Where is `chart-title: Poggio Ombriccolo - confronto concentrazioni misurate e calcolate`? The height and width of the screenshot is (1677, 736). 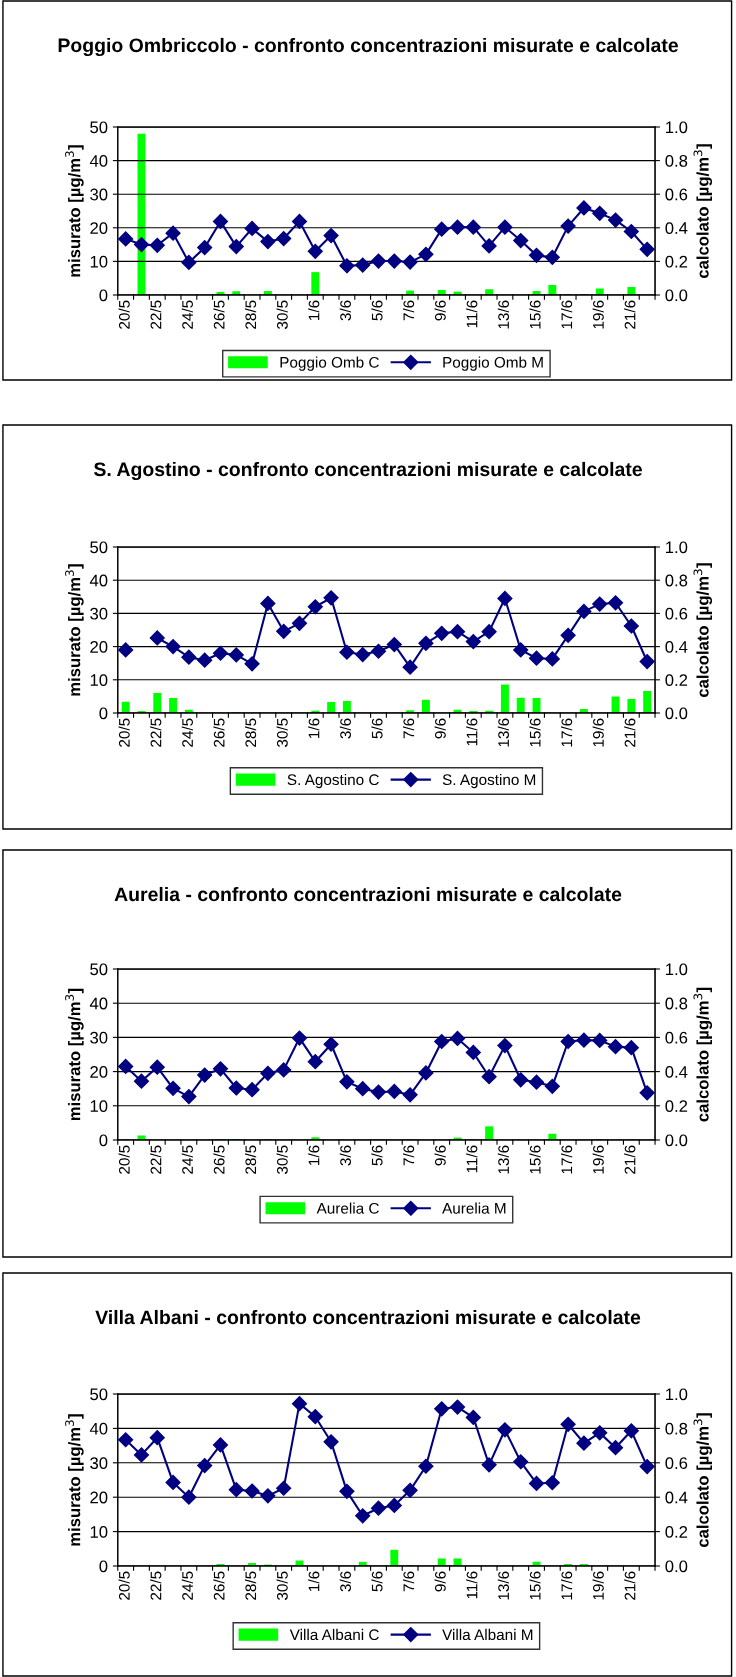
chart-title: Poggio Ombriccolo - confronto concentrazioni misurate e calcolate is located at coordinates (368, 47).